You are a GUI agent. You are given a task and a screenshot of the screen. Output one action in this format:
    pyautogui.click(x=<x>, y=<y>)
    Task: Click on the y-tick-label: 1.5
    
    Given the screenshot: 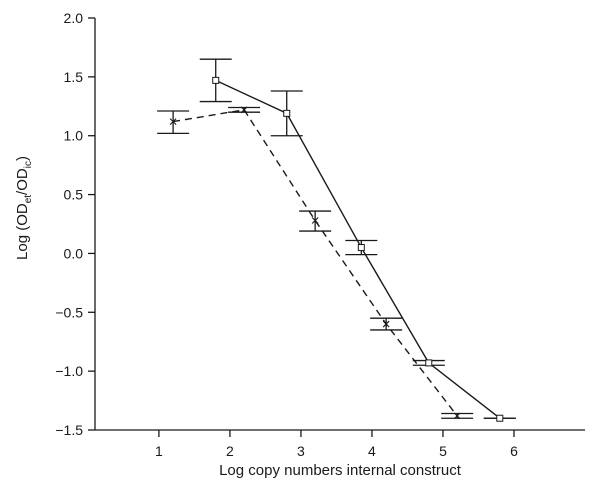 What is the action you would take?
    pyautogui.click(x=74, y=77)
    